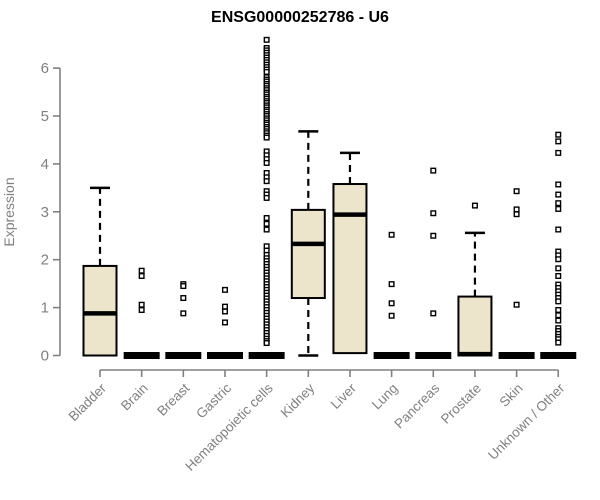 This screenshot has width=600, height=500. I want to click on boxplot-liver, so click(350, 253).